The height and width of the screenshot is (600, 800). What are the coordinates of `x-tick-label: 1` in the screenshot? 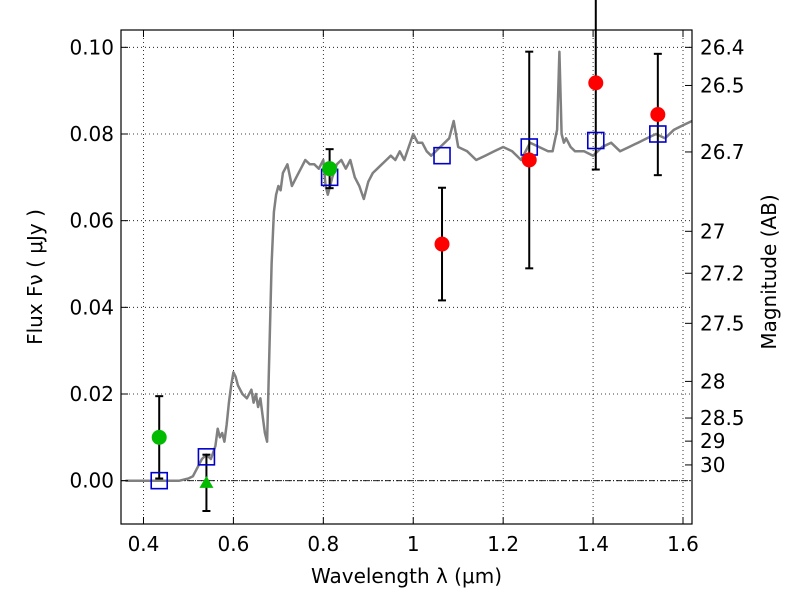 It's located at (413, 544).